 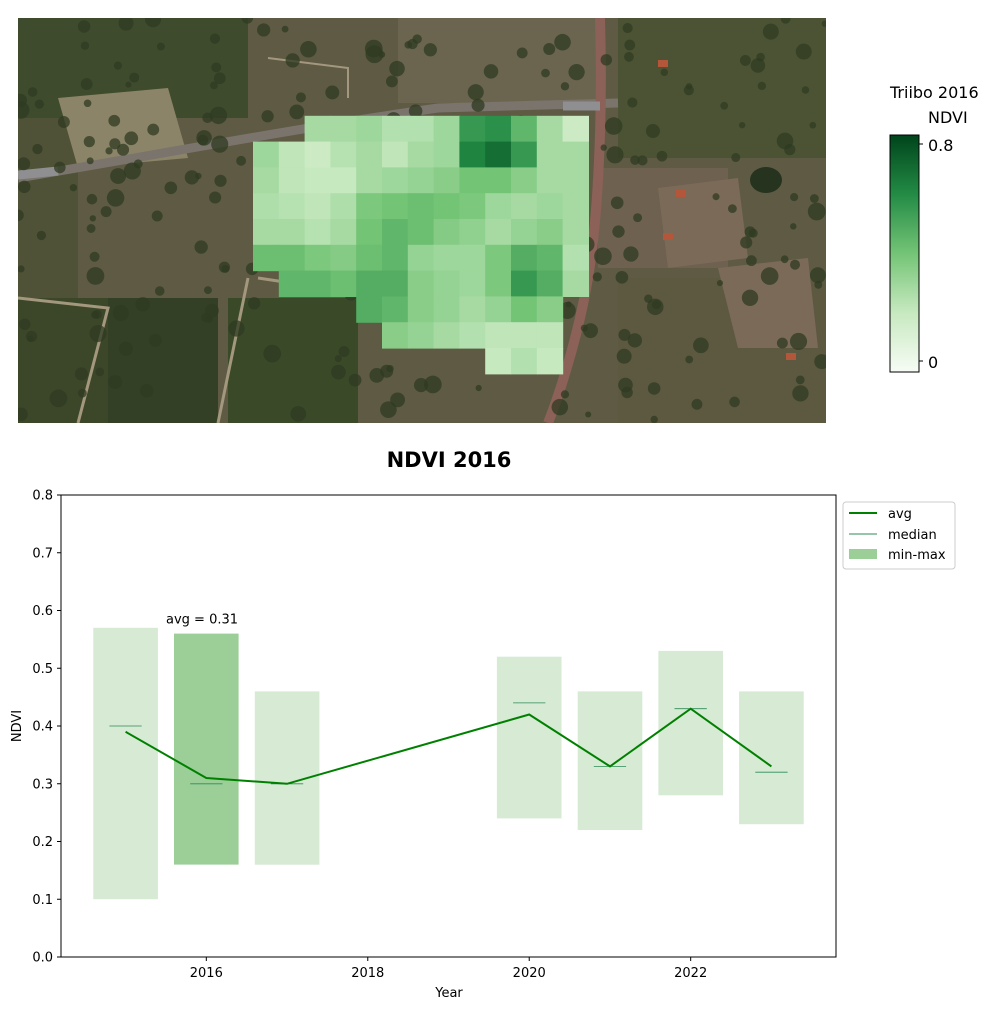 I want to click on colorbar-label: NDVI, so click(x=948, y=117).